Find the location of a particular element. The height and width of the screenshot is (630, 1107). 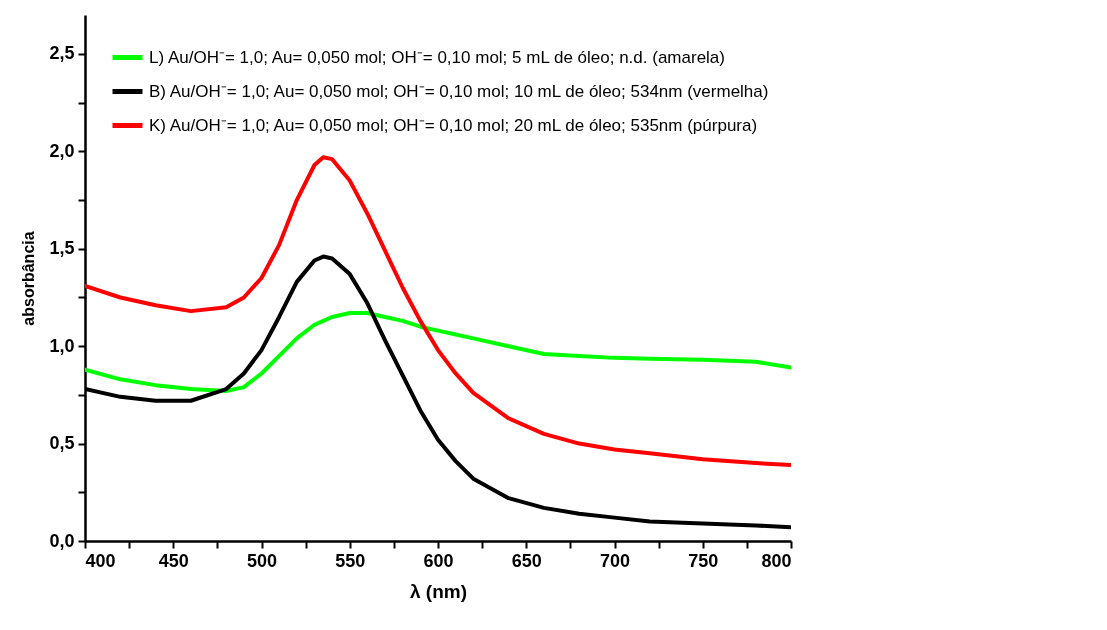

x-tick-label: 800 is located at coordinates (776, 560).